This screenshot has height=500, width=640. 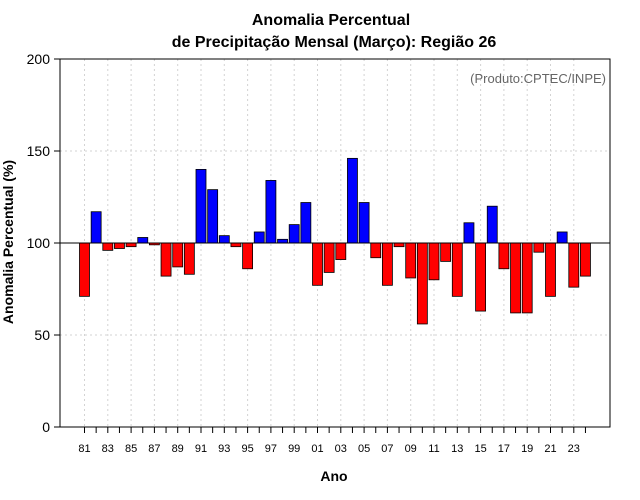 I want to click on x-tick-label: 03, so click(x=341, y=449).